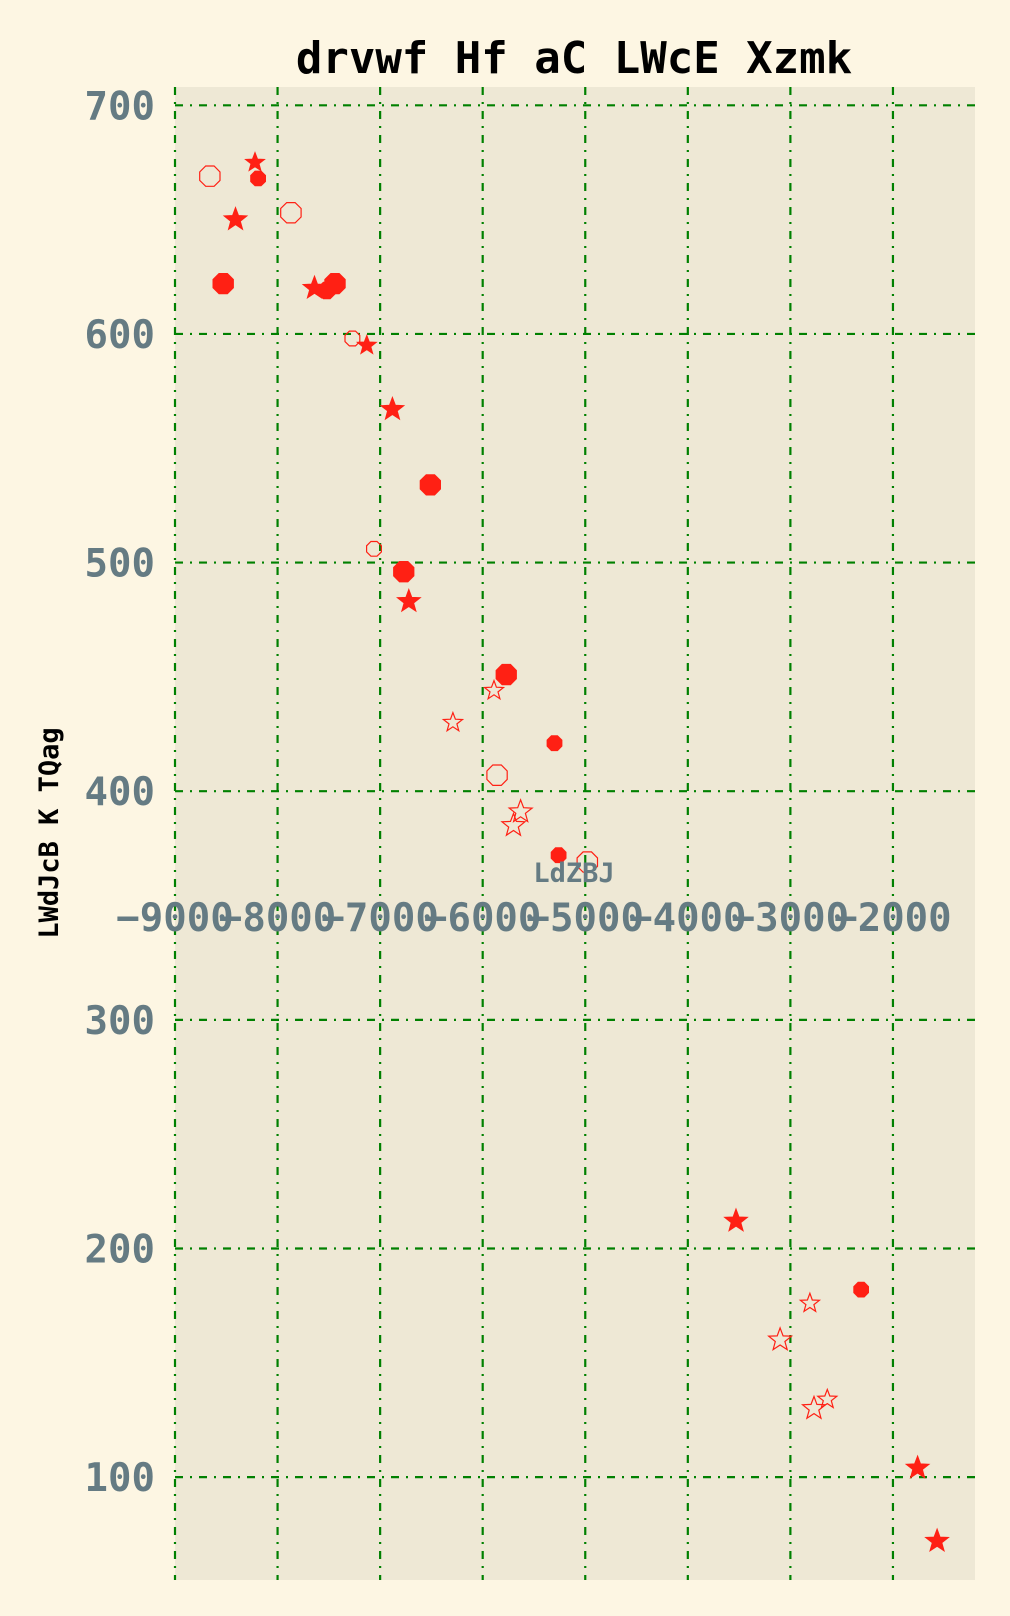 The width and height of the screenshot is (1010, 1616). Describe the element at coordinates (585, 918) in the screenshot. I see `x-tick-label: −5000` at that location.